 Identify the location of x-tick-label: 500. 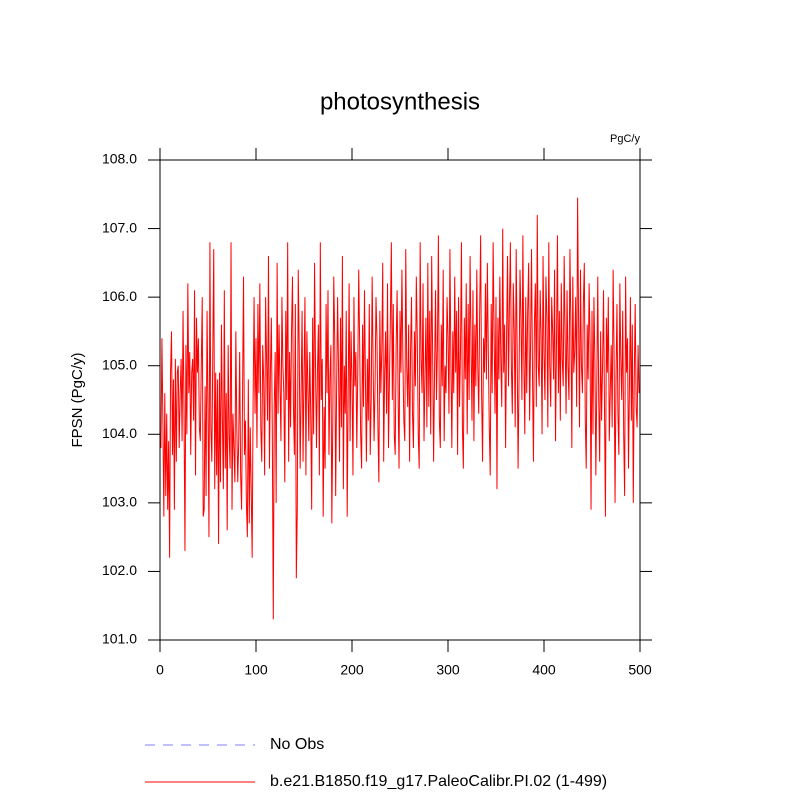
(640, 670).